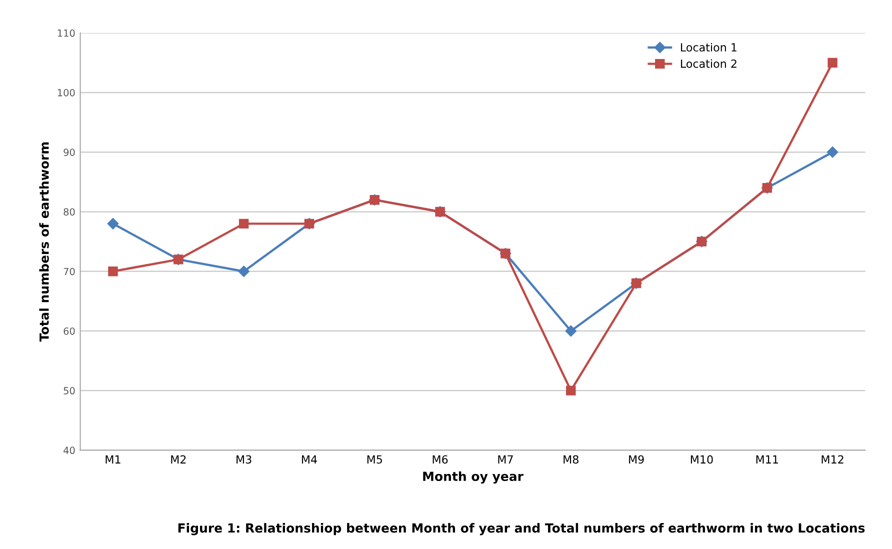 The image size is (892, 549). Describe the element at coordinates (701, 459) in the screenshot. I see `x-tick-label: M10` at that location.